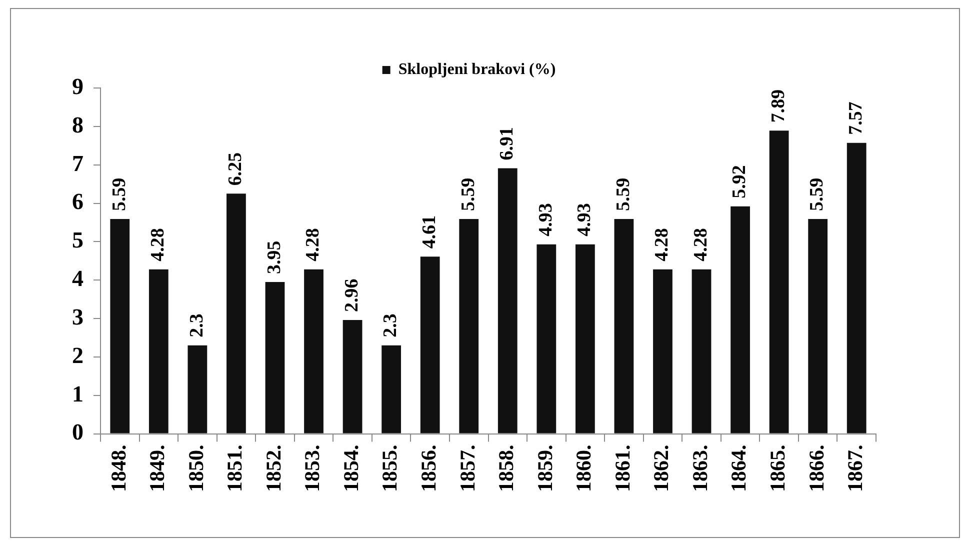 The height and width of the screenshot is (548, 965). Describe the element at coordinates (777, 468) in the screenshot. I see `x-tick-label: 1865.` at that location.